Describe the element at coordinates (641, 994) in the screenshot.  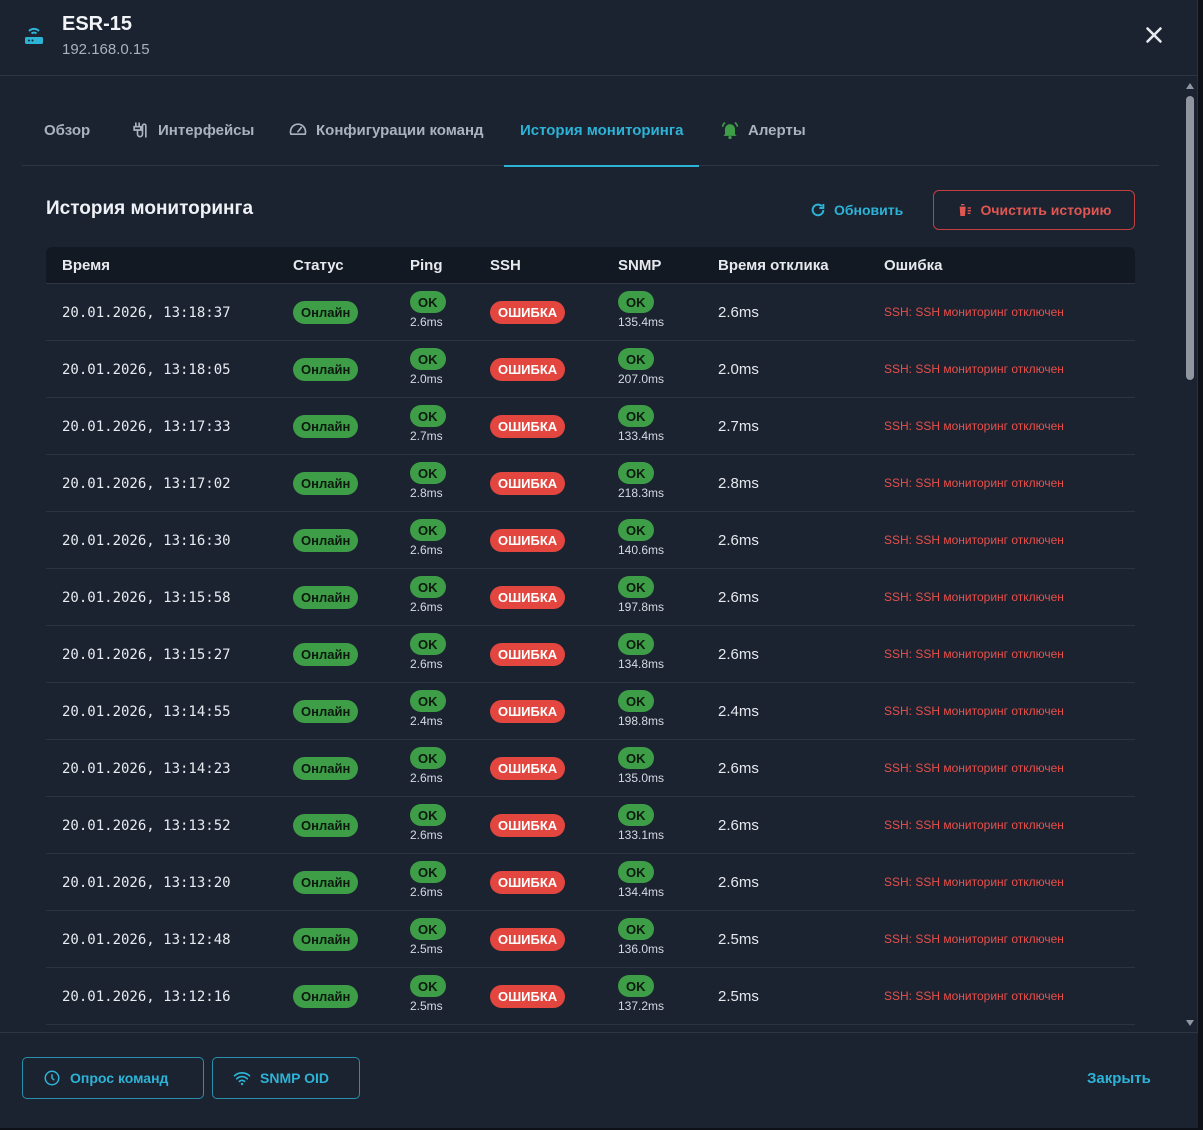
I see `snmp-cell: OK 137.2ms` at that location.